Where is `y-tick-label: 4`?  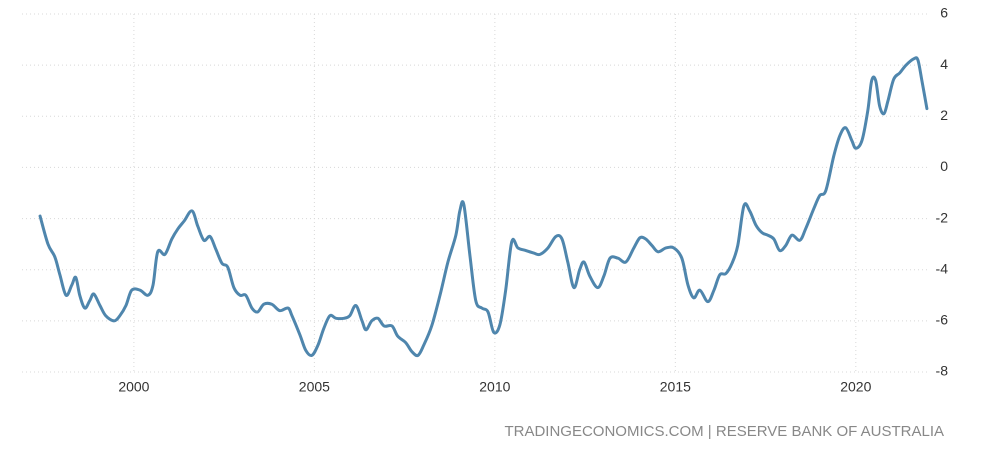
y-tick-label: 4 is located at coordinates (944, 64).